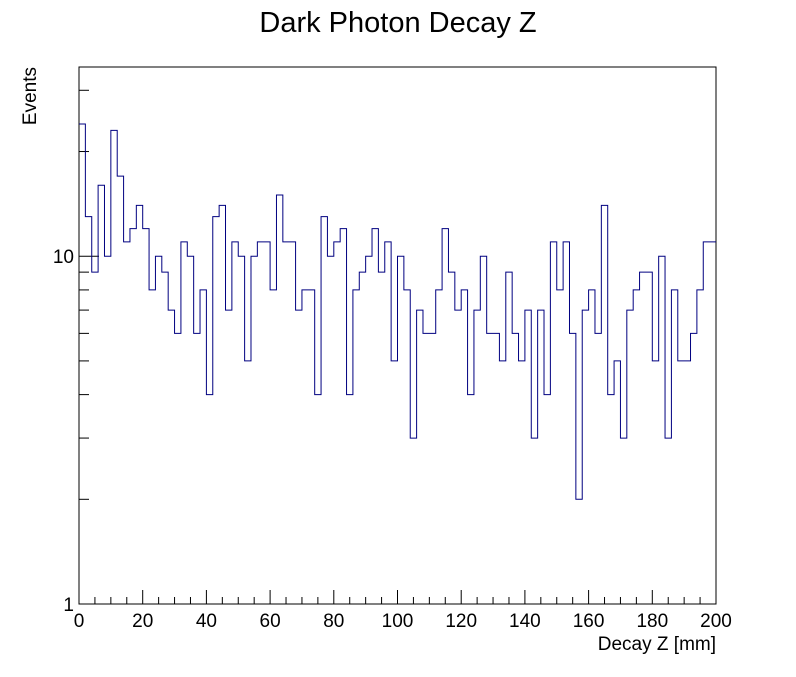  Describe the element at coordinates (461, 621) in the screenshot. I see `x-tick-label: 120` at that location.